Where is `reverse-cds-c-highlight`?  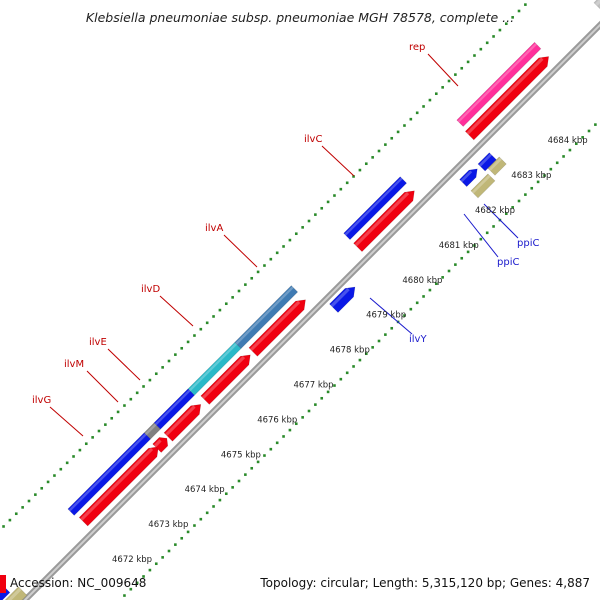
reverse-cds-c-highlight is located at coordinates (275, 325).